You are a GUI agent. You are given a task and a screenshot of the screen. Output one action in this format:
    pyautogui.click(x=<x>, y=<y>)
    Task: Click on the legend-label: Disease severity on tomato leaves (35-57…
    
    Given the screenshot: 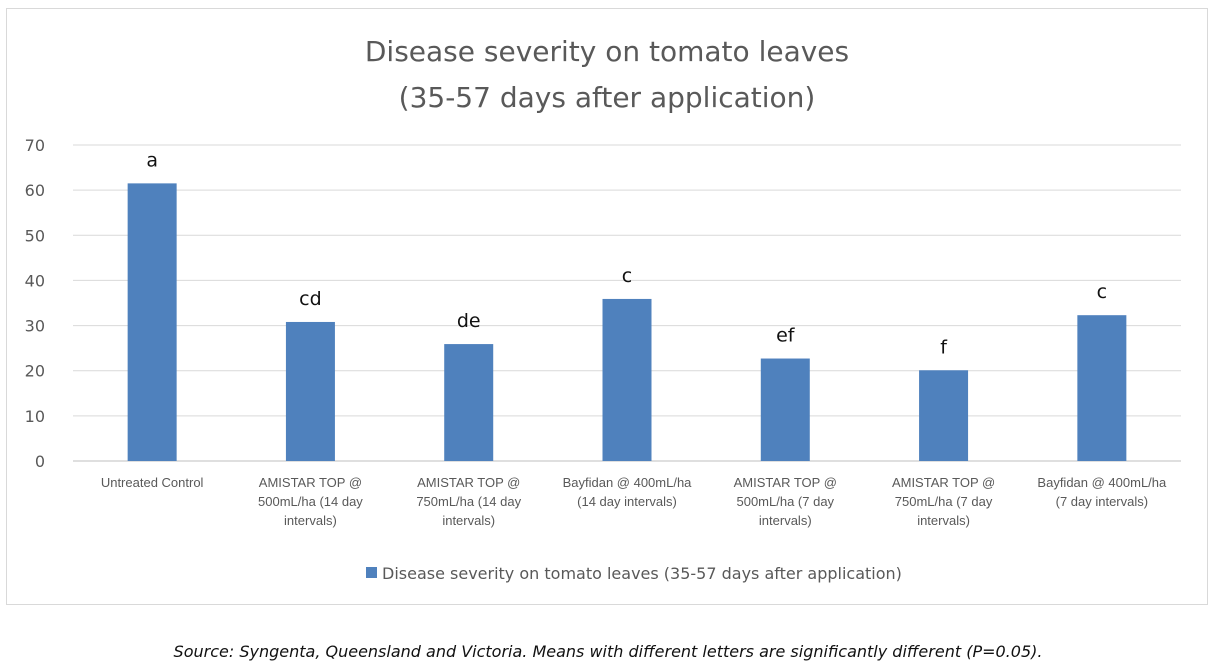 What is the action you would take?
    pyautogui.click(x=642, y=573)
    